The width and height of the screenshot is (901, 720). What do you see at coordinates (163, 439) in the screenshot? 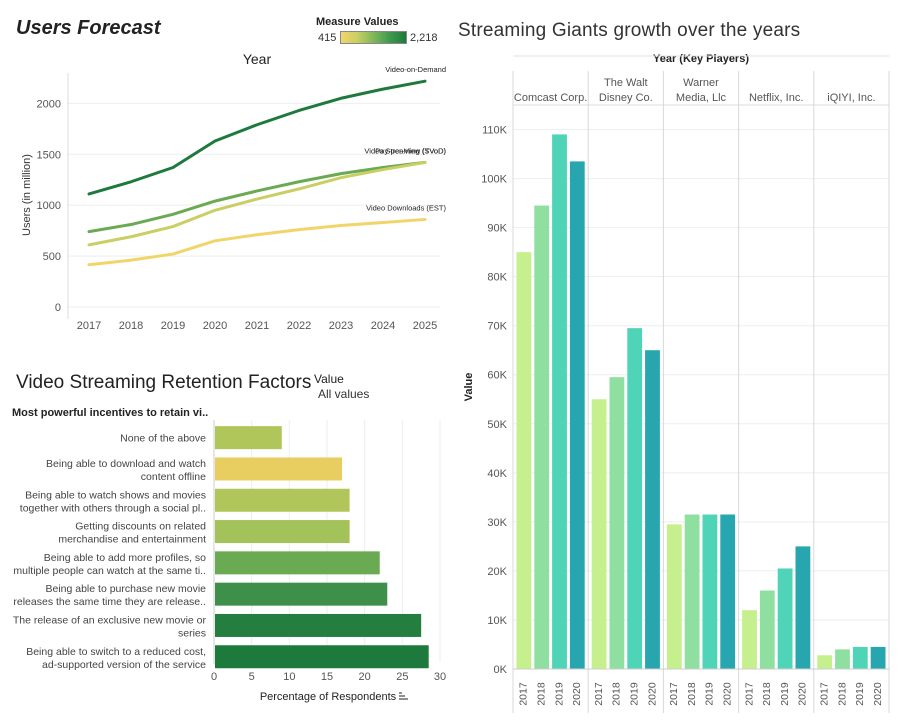
I see `category-label: None of the above` at bounding box center [163, 439].